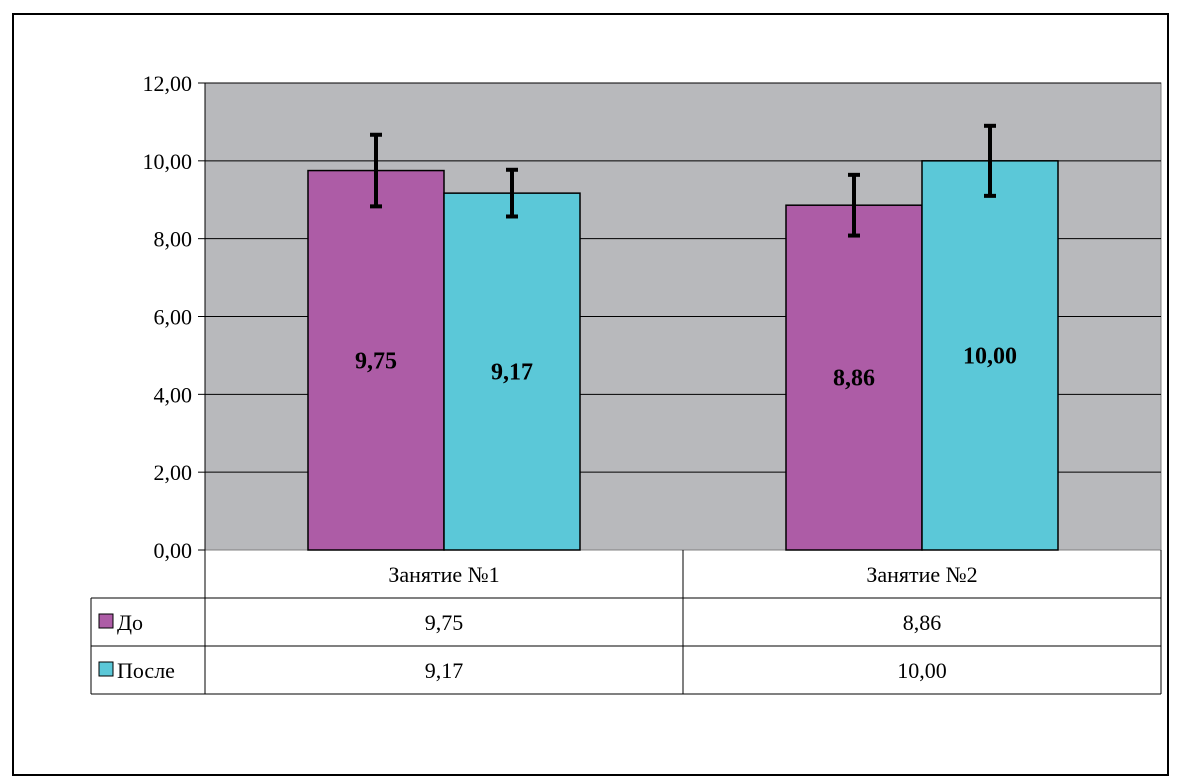 Image resolution: width=1181 pixels, height=778 pixels. I want to click on data-label: 9,17, so click(512, 373).